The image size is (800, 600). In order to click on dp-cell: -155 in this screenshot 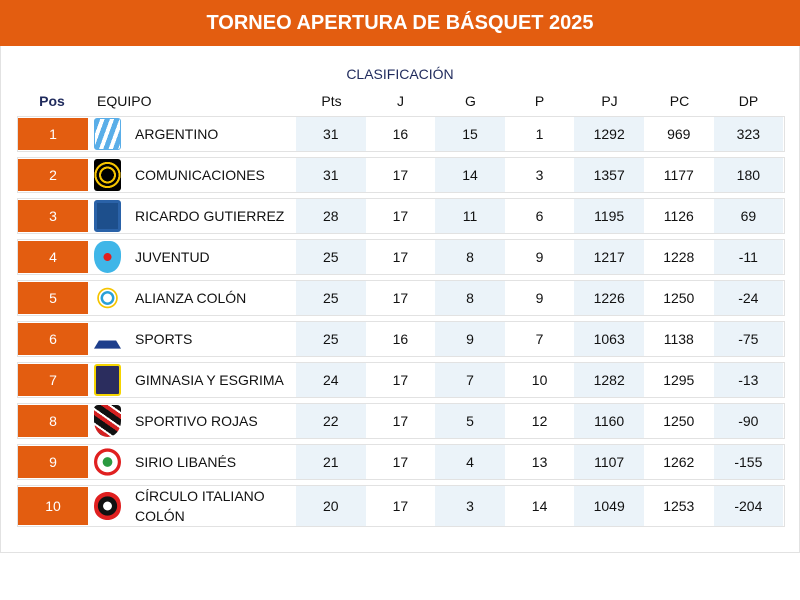, I will do `click(748, 462)`.